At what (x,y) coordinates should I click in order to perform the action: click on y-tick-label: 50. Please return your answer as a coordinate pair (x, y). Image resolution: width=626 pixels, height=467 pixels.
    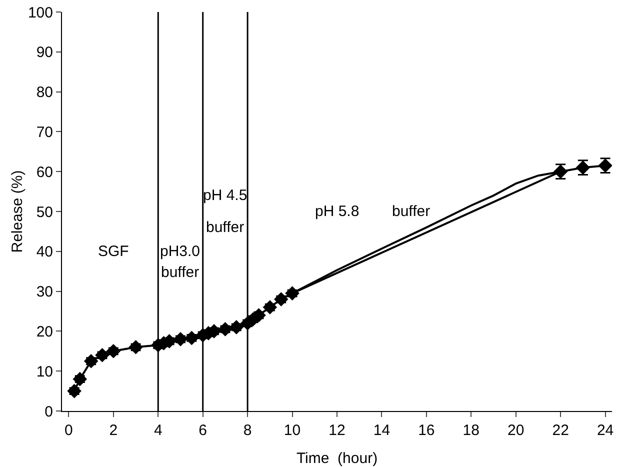
    Looking at the image, I should click on (44, 212).